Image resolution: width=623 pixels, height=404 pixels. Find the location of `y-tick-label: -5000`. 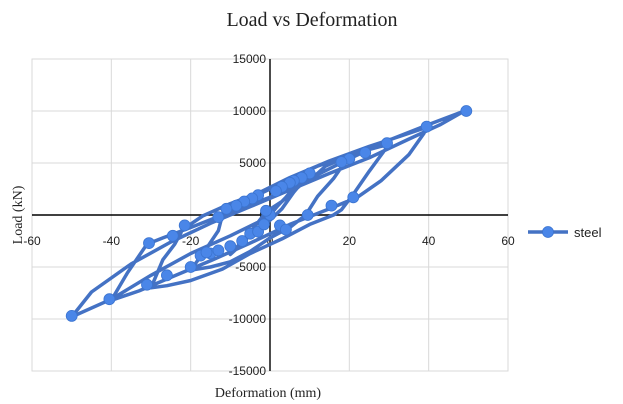

y-tick-label: -5000 is located at coordinates (250, 267).